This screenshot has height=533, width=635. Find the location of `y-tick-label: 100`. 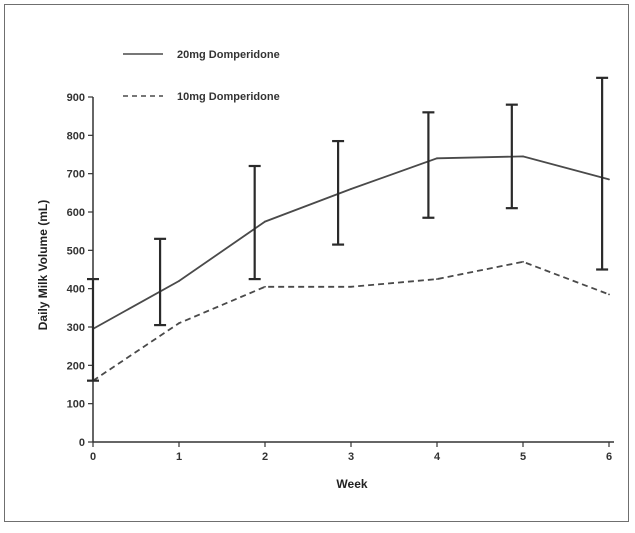

y-tick-label: 100 is located at coordinates (76, 405).